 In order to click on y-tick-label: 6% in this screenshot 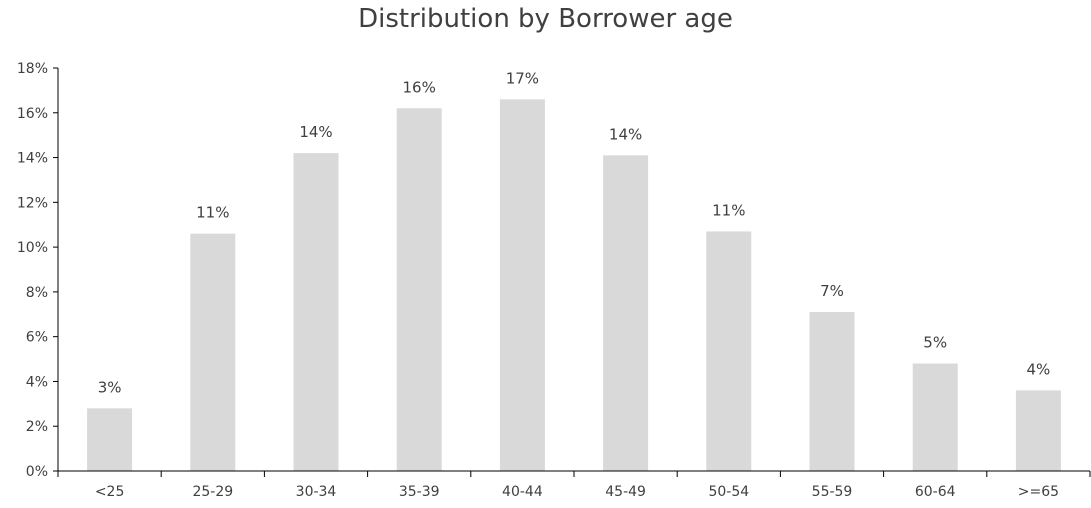, I will do `click(37, 338)`.